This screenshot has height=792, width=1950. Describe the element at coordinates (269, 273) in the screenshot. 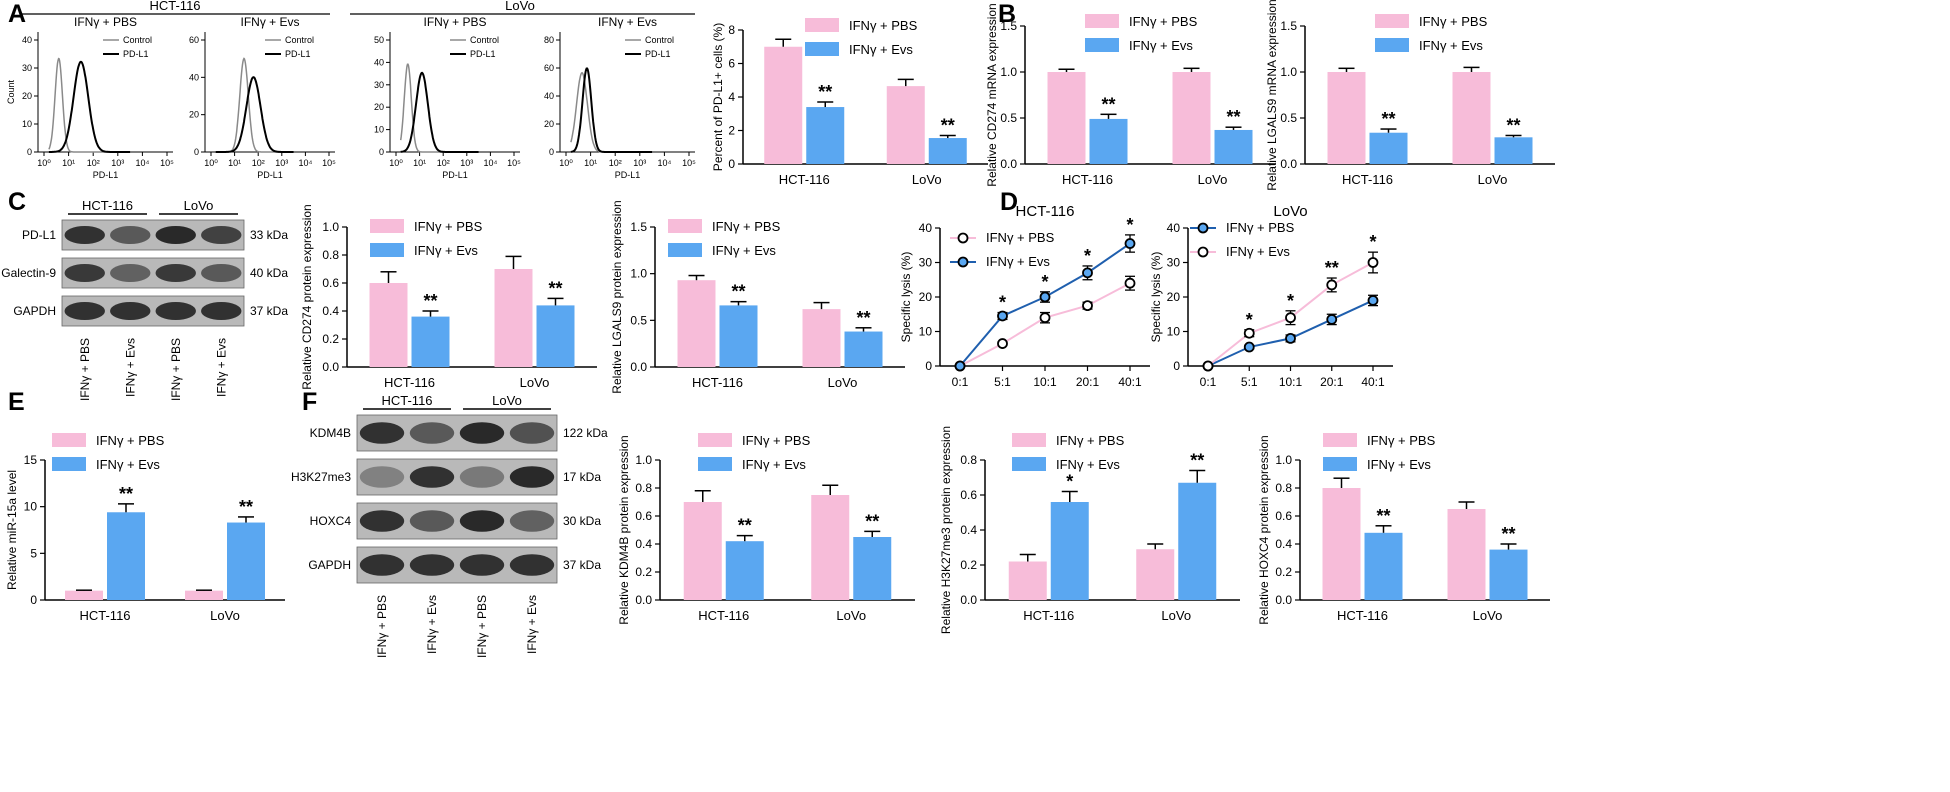

I see `molecular-weight-label: 40 kDa` at that location.